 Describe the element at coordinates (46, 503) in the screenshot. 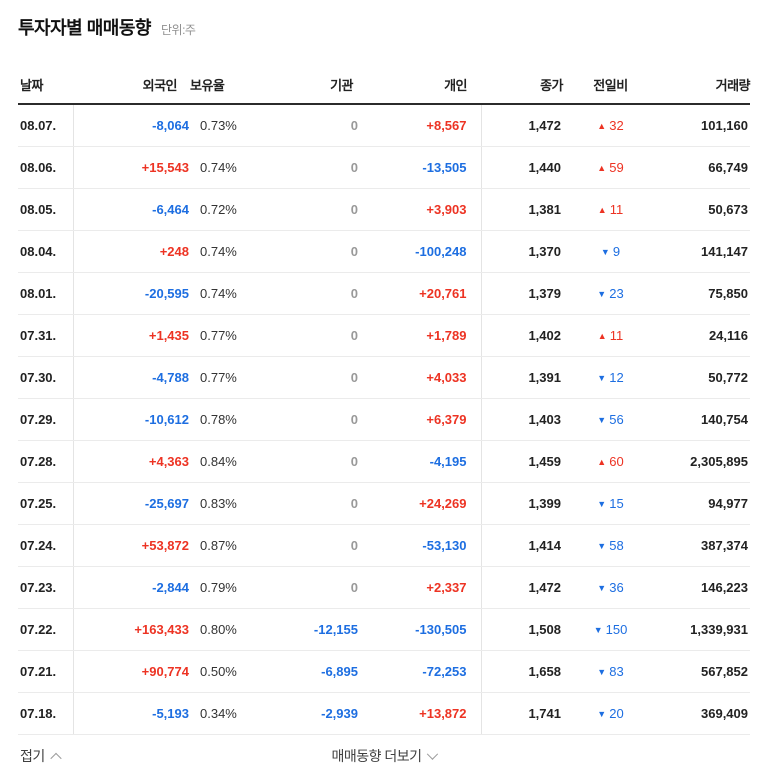

I see `date-cell: 07.25.` at that location.